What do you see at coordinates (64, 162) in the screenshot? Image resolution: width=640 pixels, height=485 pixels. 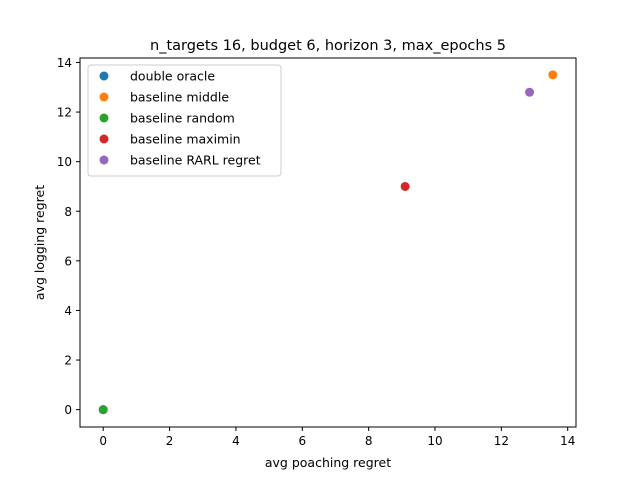 I see `y-tick-label: 10` at bounding box center [64, 162].